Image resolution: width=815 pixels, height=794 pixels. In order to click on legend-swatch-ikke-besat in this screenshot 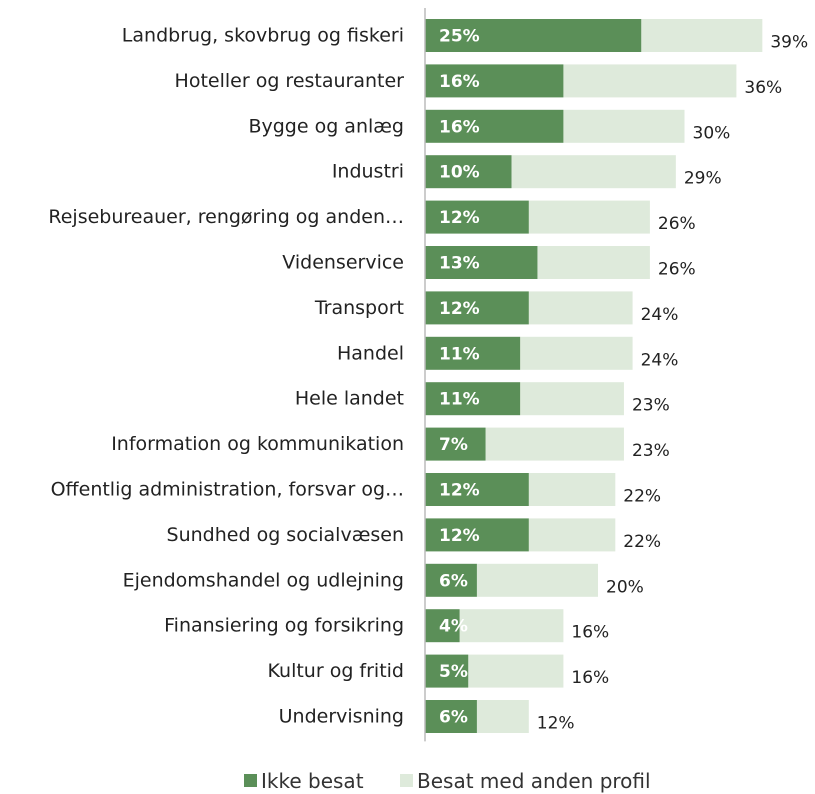, I will do `click(250, 780)`.